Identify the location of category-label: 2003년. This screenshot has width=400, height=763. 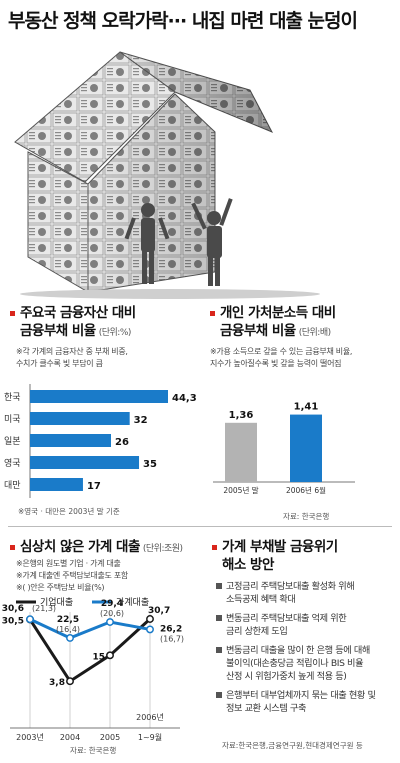
(30, 737).